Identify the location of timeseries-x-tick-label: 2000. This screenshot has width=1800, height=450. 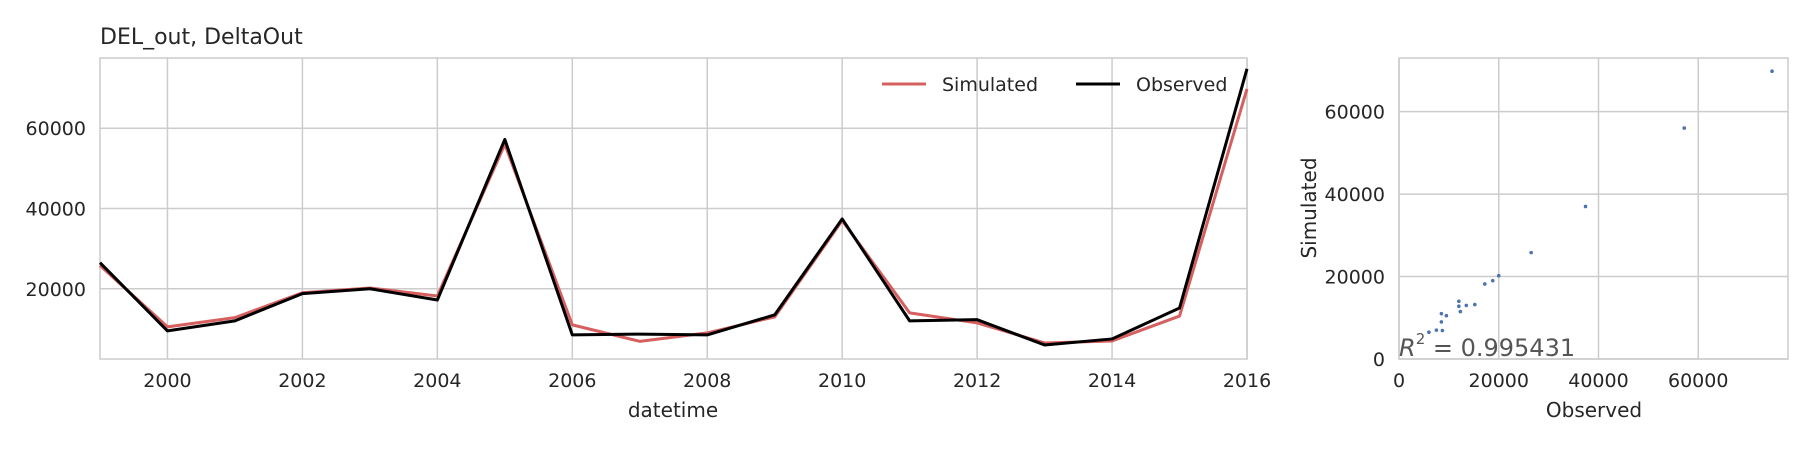
(167, 381).